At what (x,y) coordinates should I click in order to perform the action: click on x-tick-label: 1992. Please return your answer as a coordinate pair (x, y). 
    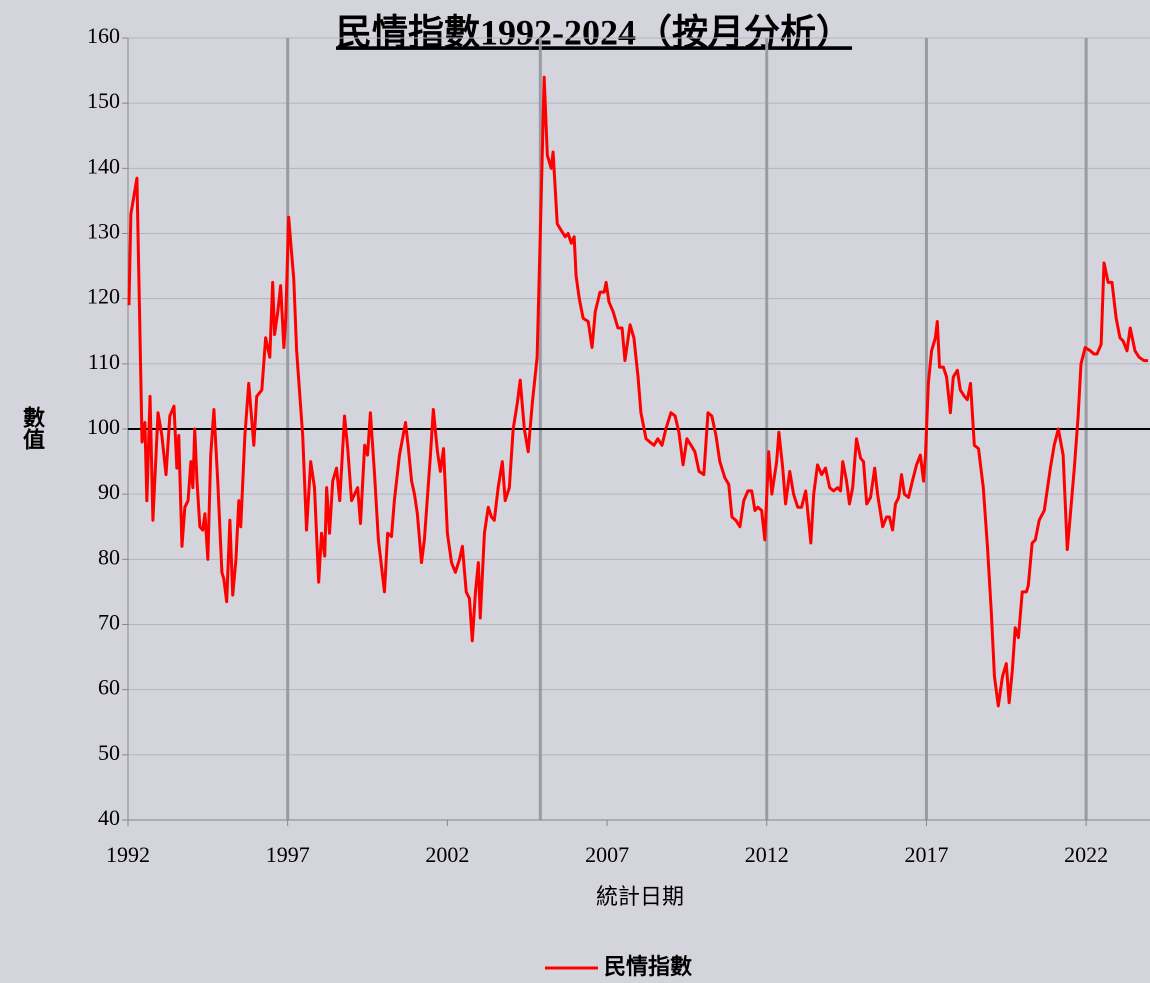
    Looking at the image, I should click on (128, 854).